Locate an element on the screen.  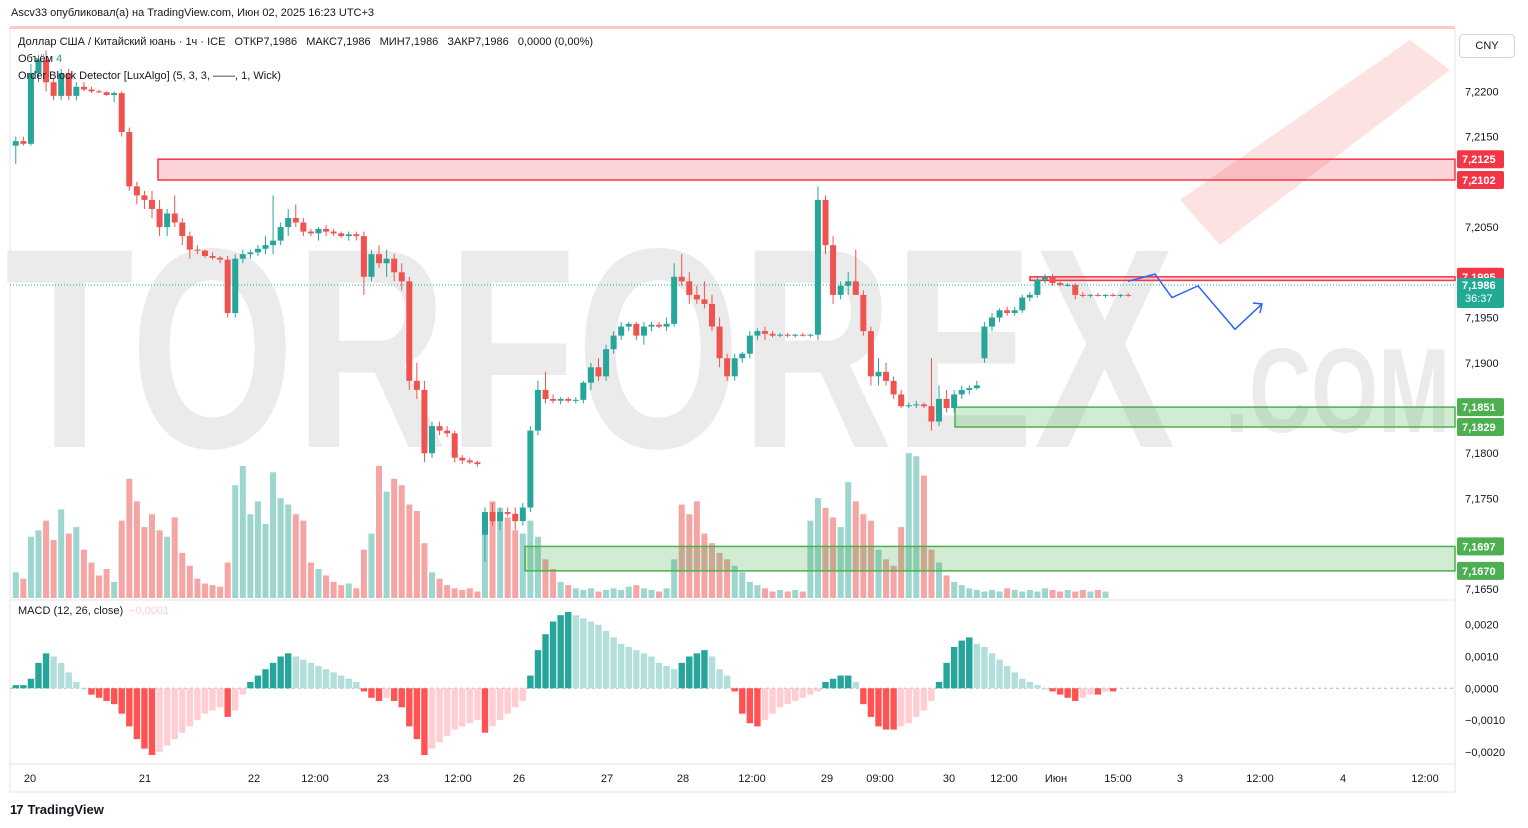
bar-countdown-label: 36:37 is located at coordinates (1479, 299).